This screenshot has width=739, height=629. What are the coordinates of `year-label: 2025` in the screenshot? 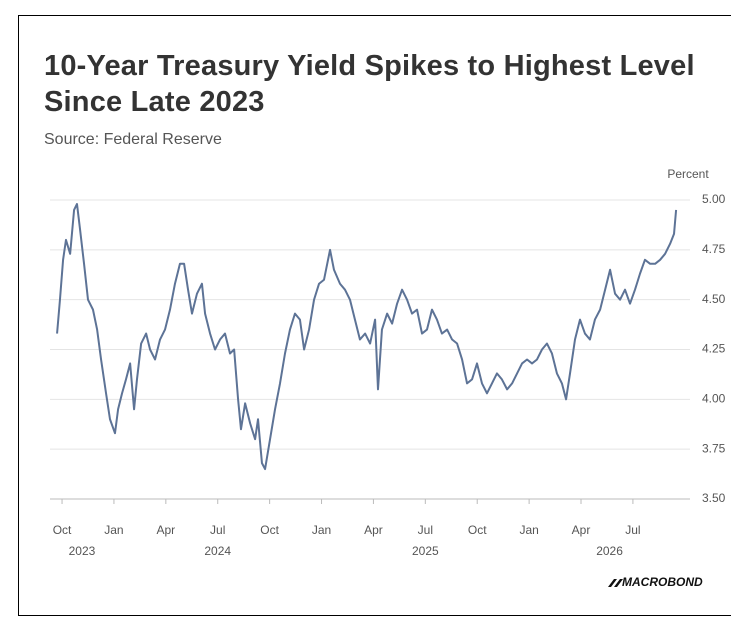 It's located at (425, 551).